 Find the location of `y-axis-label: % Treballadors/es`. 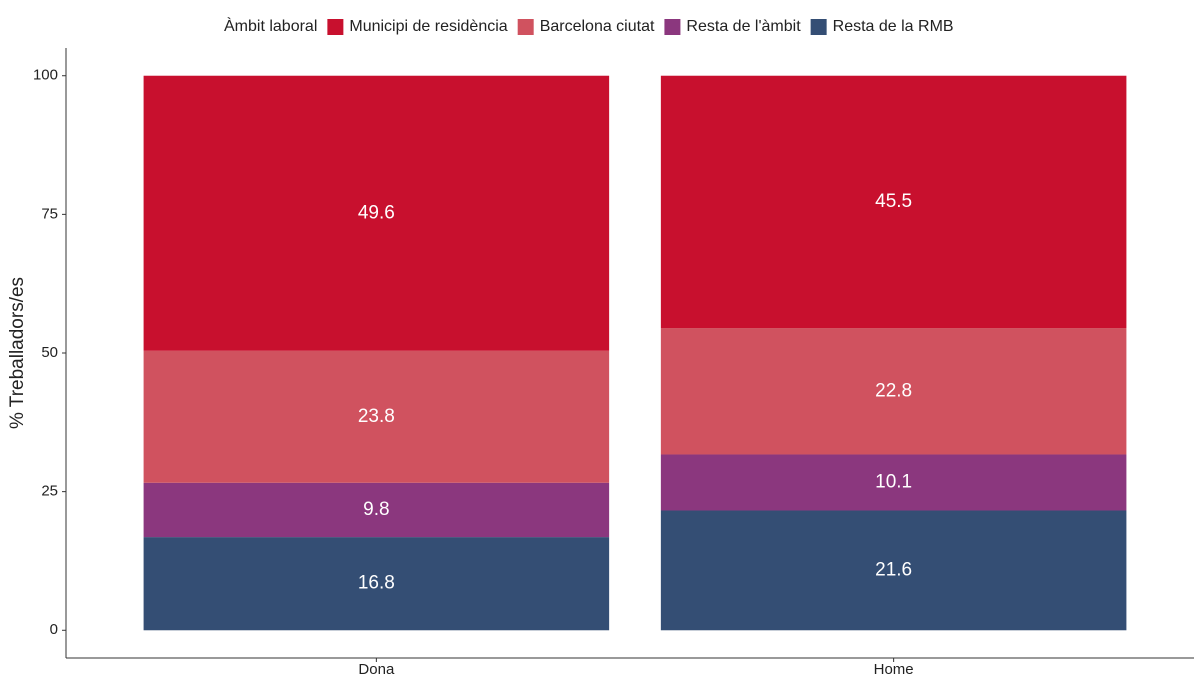

y-axis-label: % Treballadors/es is located at coordinates (17, 353).